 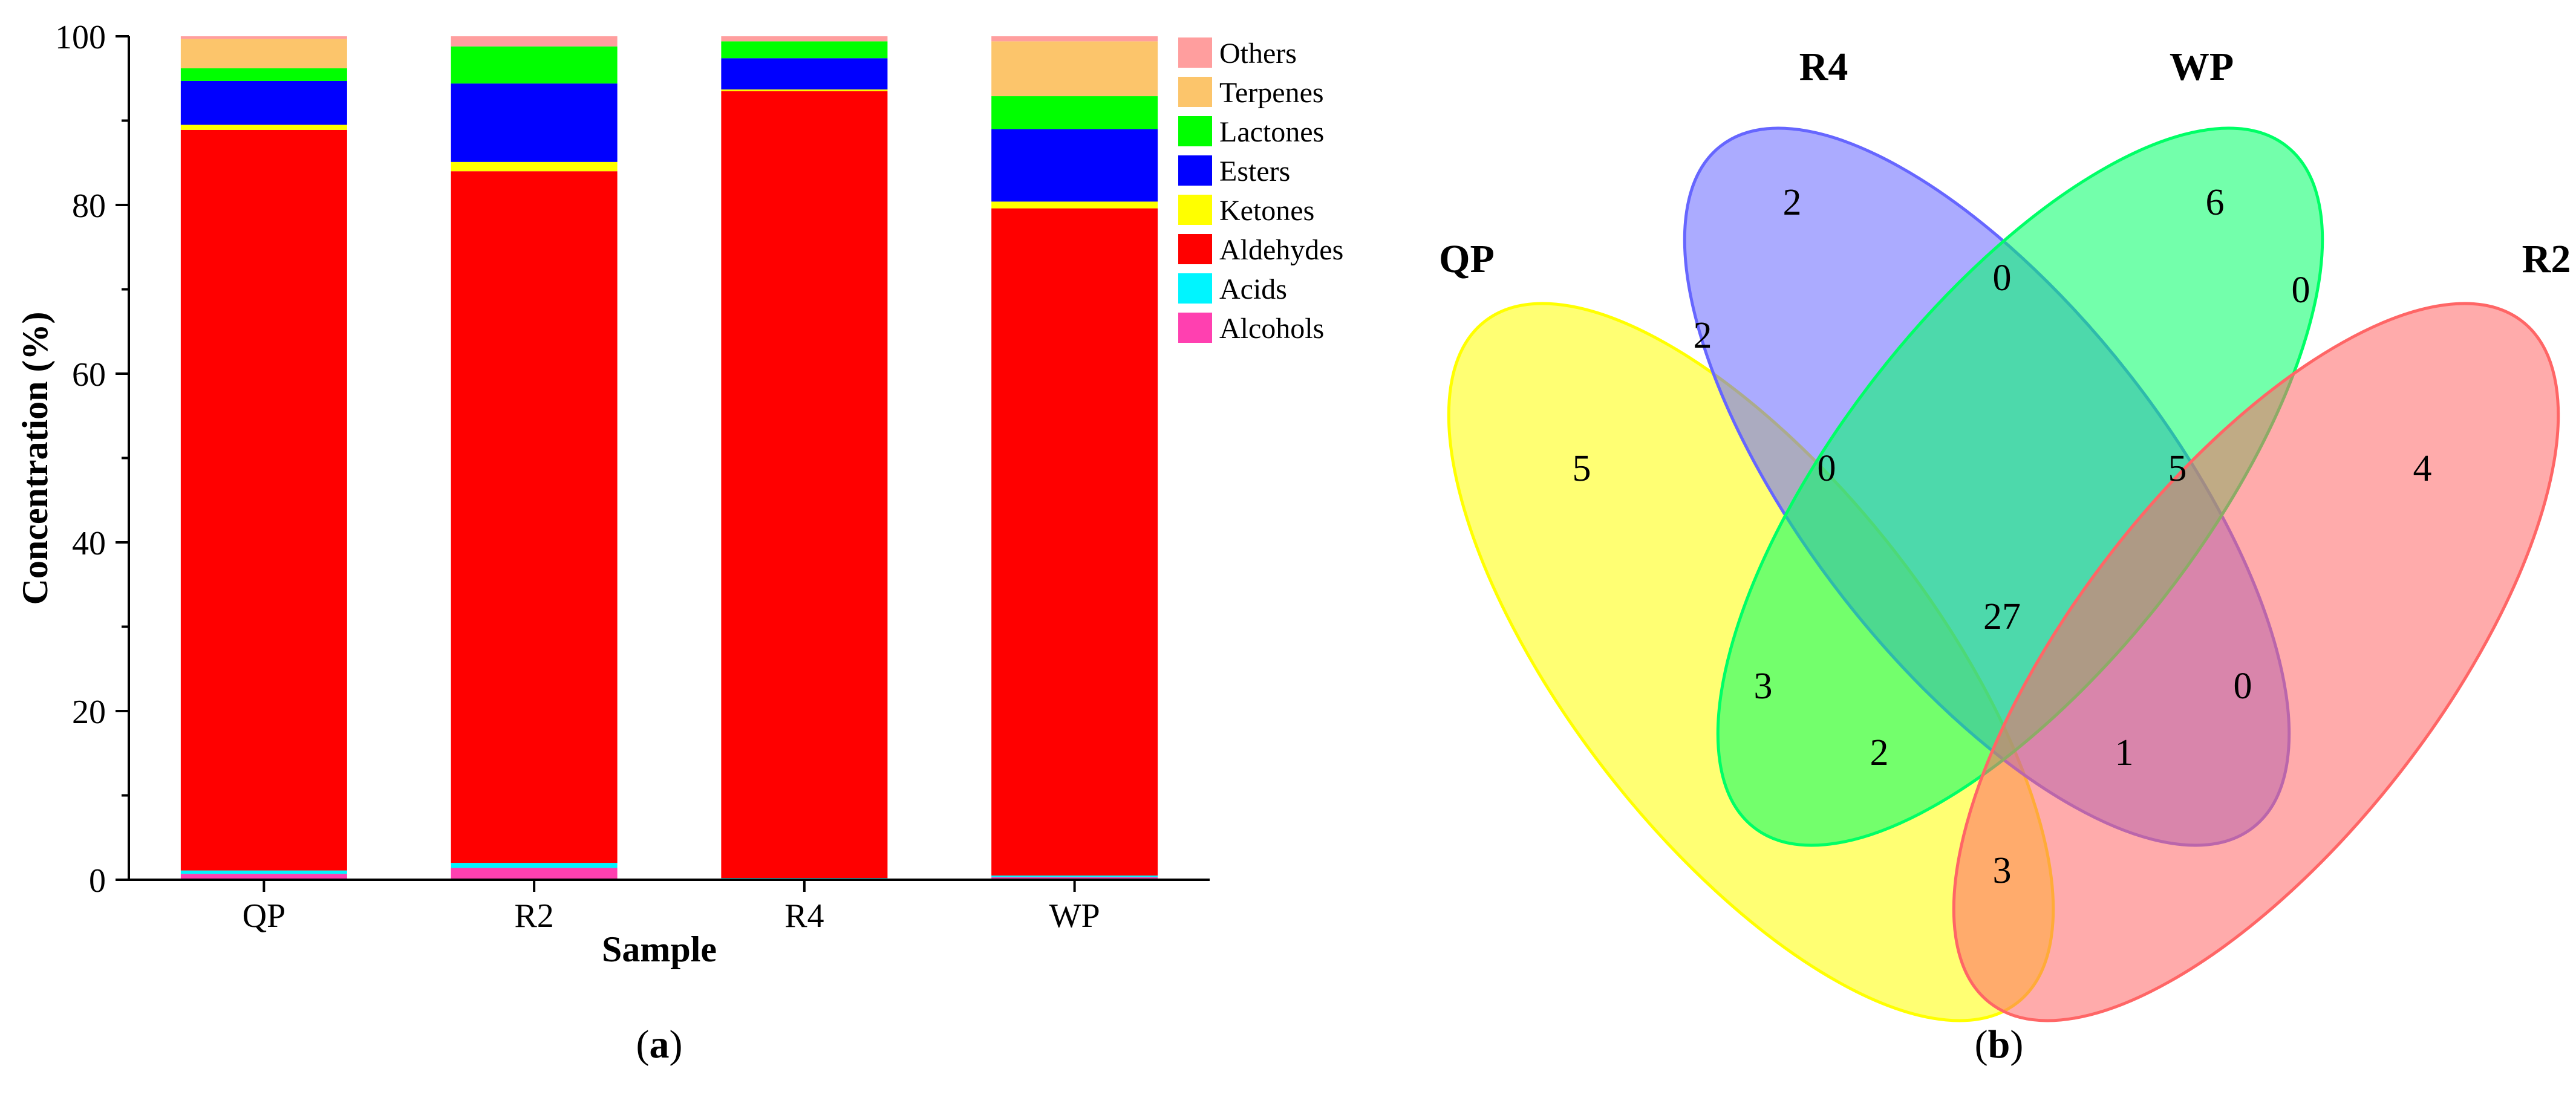 What do you see at coordinates (2005, 163) in the screenshot?
I see `venn-set-labels: QP R4 WP R2` at bounding box center [2005, 163].